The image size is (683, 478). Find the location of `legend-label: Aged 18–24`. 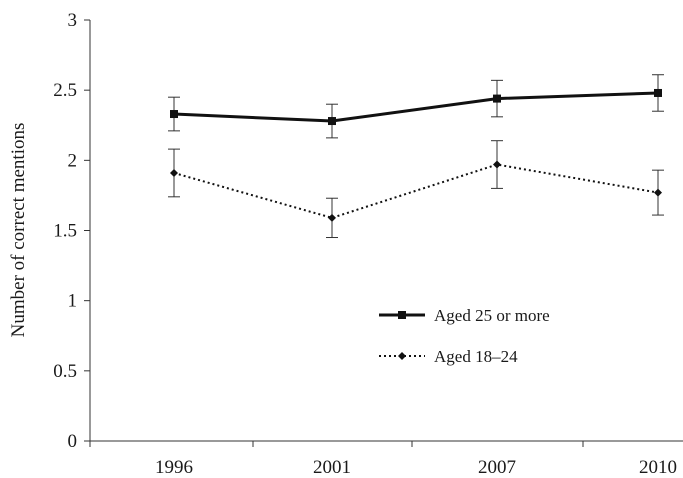

legend-label: Aged 18–24 is located at coordinates (476, 356).